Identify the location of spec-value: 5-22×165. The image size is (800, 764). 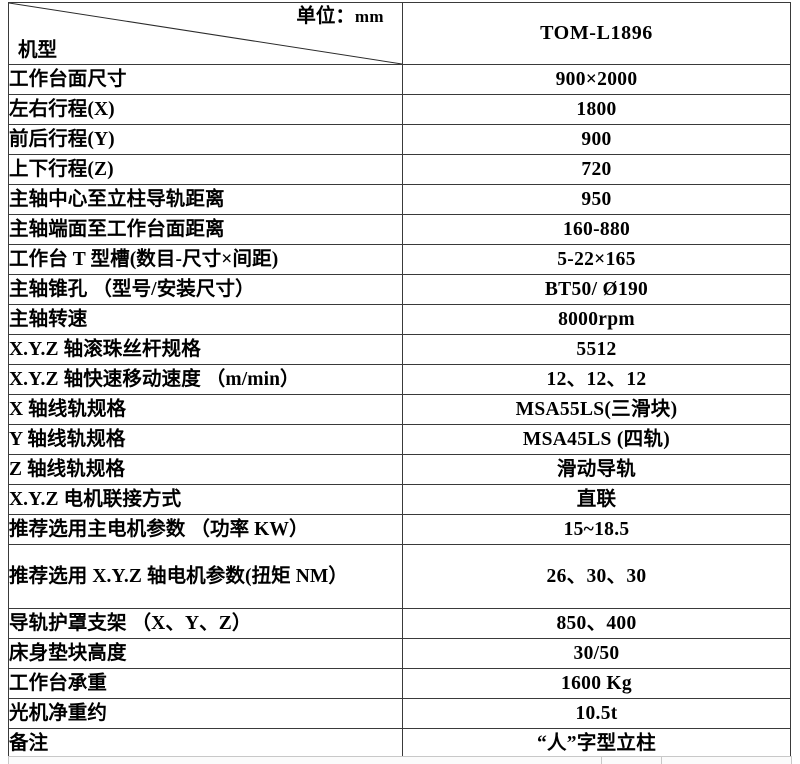
(596, 259).